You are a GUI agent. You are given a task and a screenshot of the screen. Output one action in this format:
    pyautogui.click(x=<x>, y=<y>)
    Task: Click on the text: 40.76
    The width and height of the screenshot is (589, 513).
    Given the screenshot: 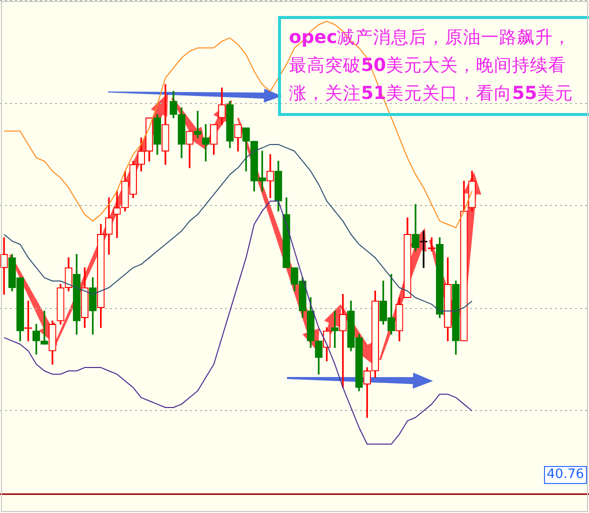 What is the action you would take?
    pyautogui.click(x=565, y=475)
    